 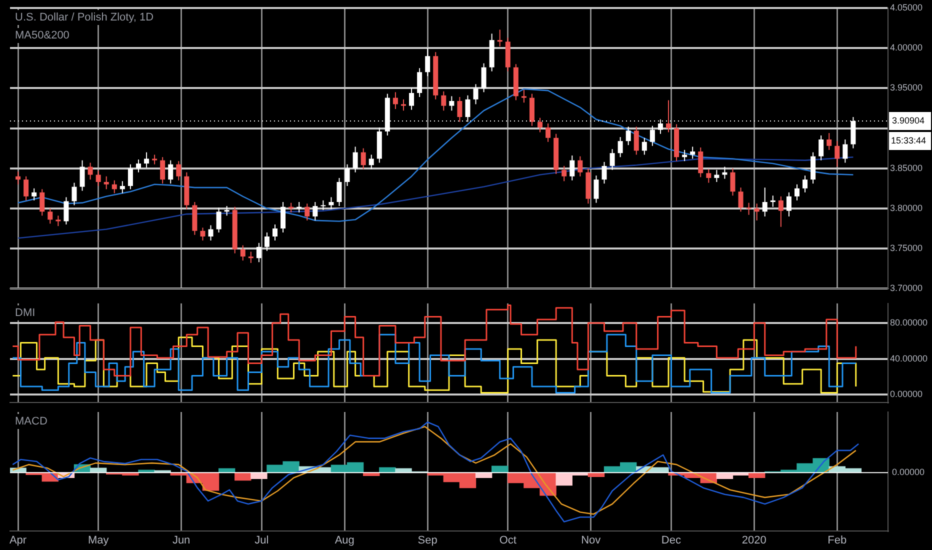 I want to click on chart-title: U.S. Dollar / Polish Zloty, 1D, so click(x=84, y=18).